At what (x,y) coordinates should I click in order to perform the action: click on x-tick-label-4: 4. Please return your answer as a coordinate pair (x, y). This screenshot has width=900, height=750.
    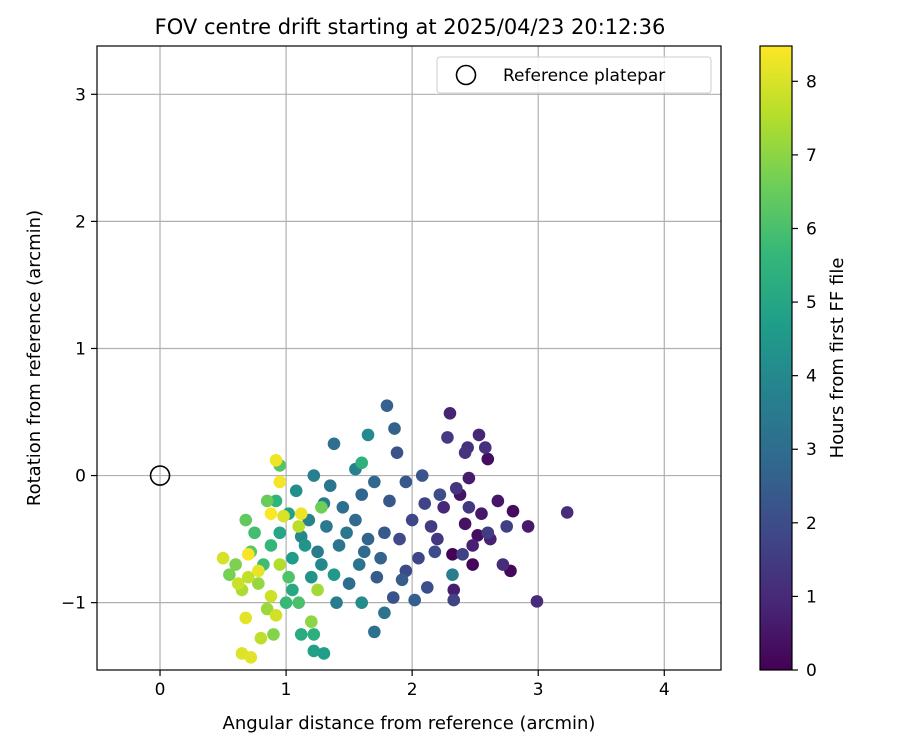
    Looking at the image, I should click on (664, 690).